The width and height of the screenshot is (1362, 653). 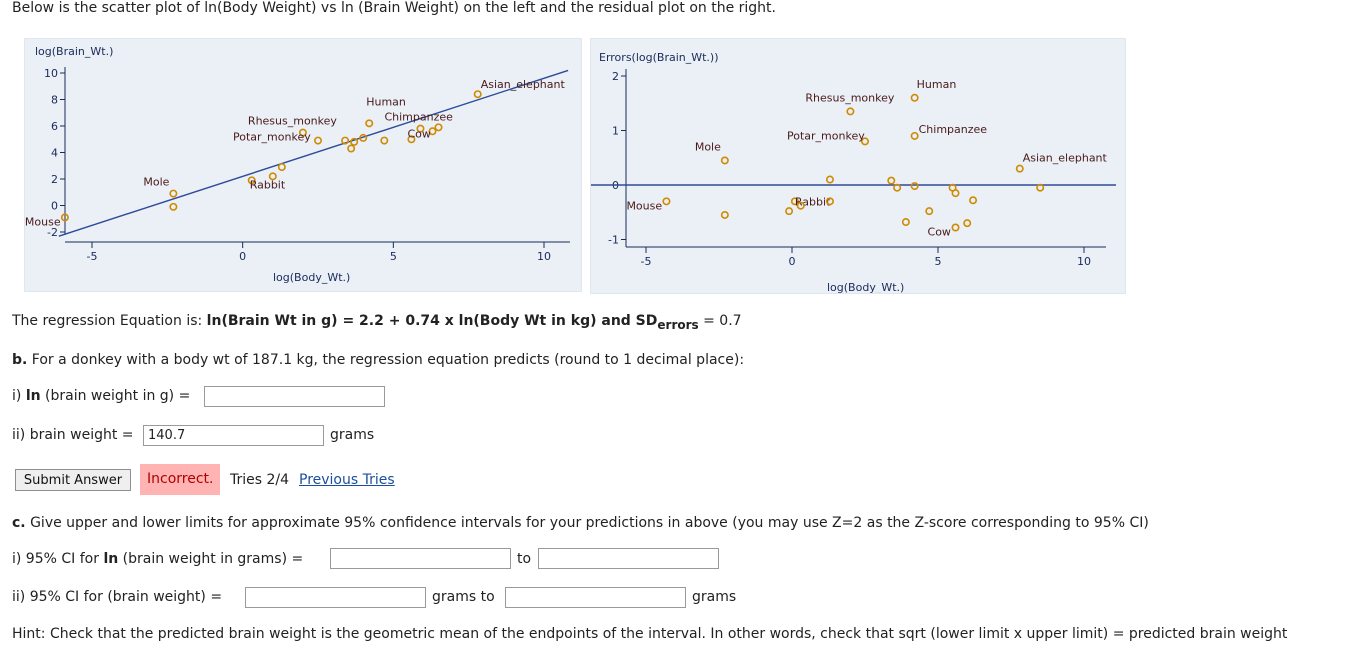 What do you see at coordinates (628, 558) in the screenshot?
I see `ln-ci-upper-input` at bounding box center [628, 558].